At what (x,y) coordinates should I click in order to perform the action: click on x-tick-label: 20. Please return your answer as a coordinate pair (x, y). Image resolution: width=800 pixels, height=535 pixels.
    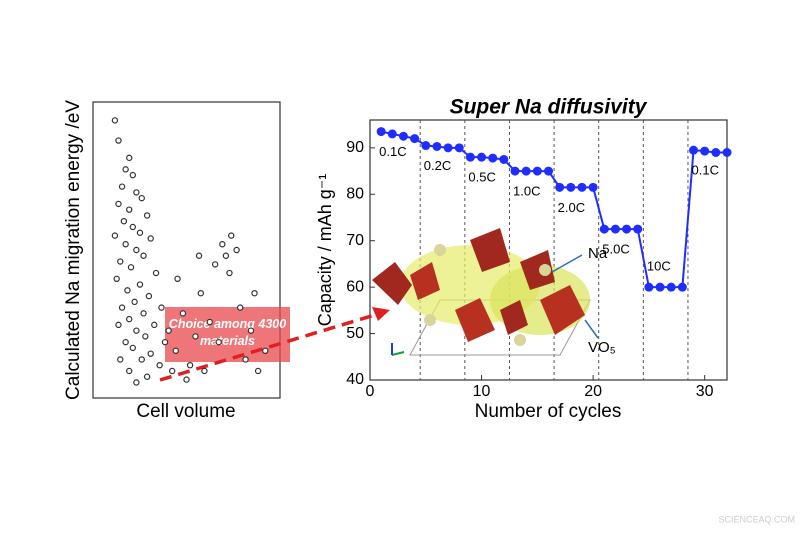
    Looking at the image, I should click on (593, 391).